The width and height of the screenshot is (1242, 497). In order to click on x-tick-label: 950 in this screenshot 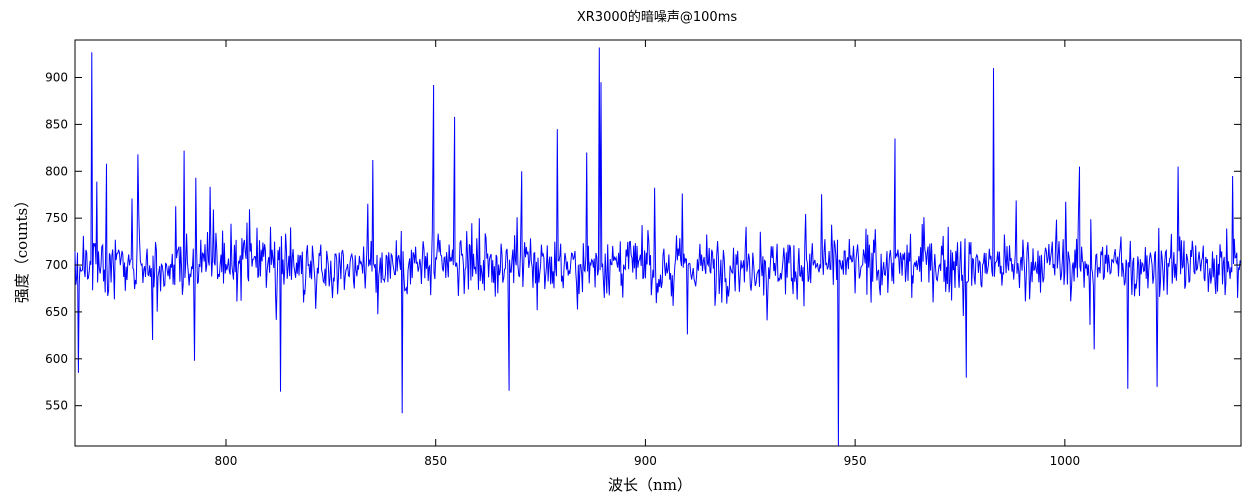, I will do `click(855, 461)`.